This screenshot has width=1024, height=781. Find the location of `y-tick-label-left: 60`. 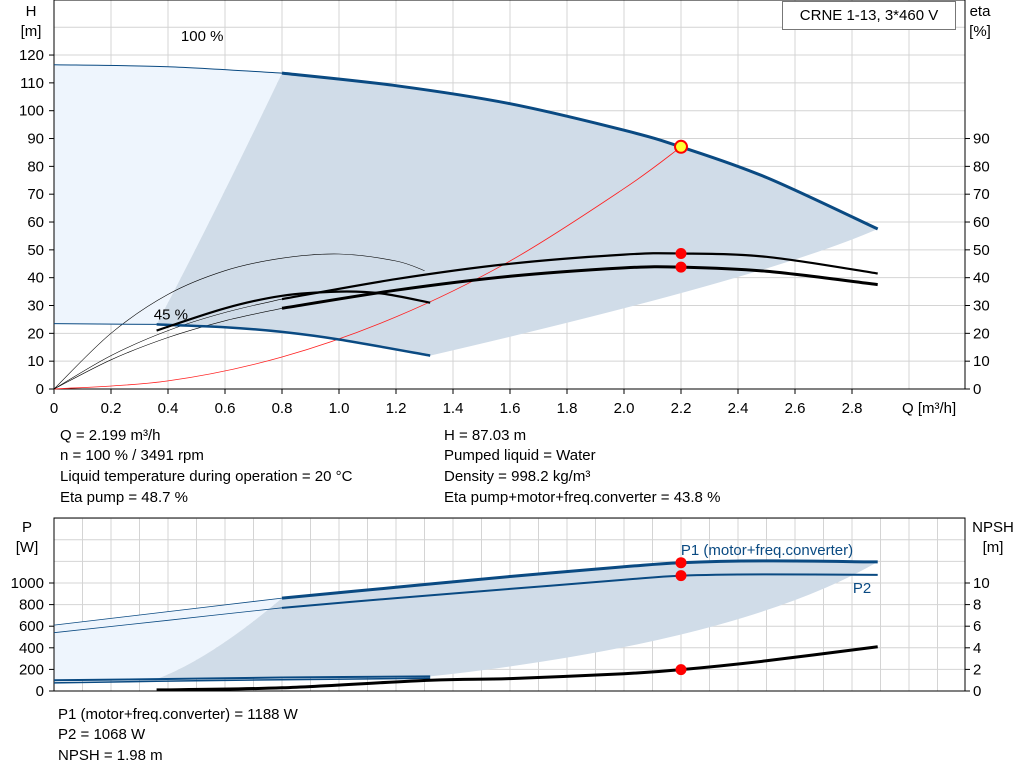

y-tick-label-left: 60 is located at coordinates (35, 222).